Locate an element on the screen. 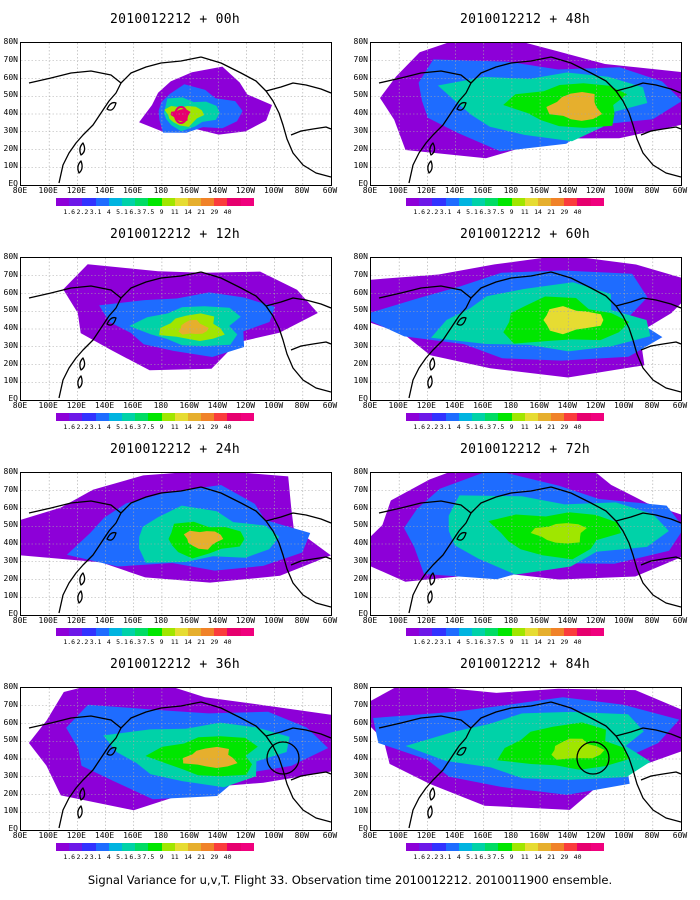 Image resolution: width=700 pixels, height=900 pixels. lat-label: 80N is located at coordinates (360, 41).